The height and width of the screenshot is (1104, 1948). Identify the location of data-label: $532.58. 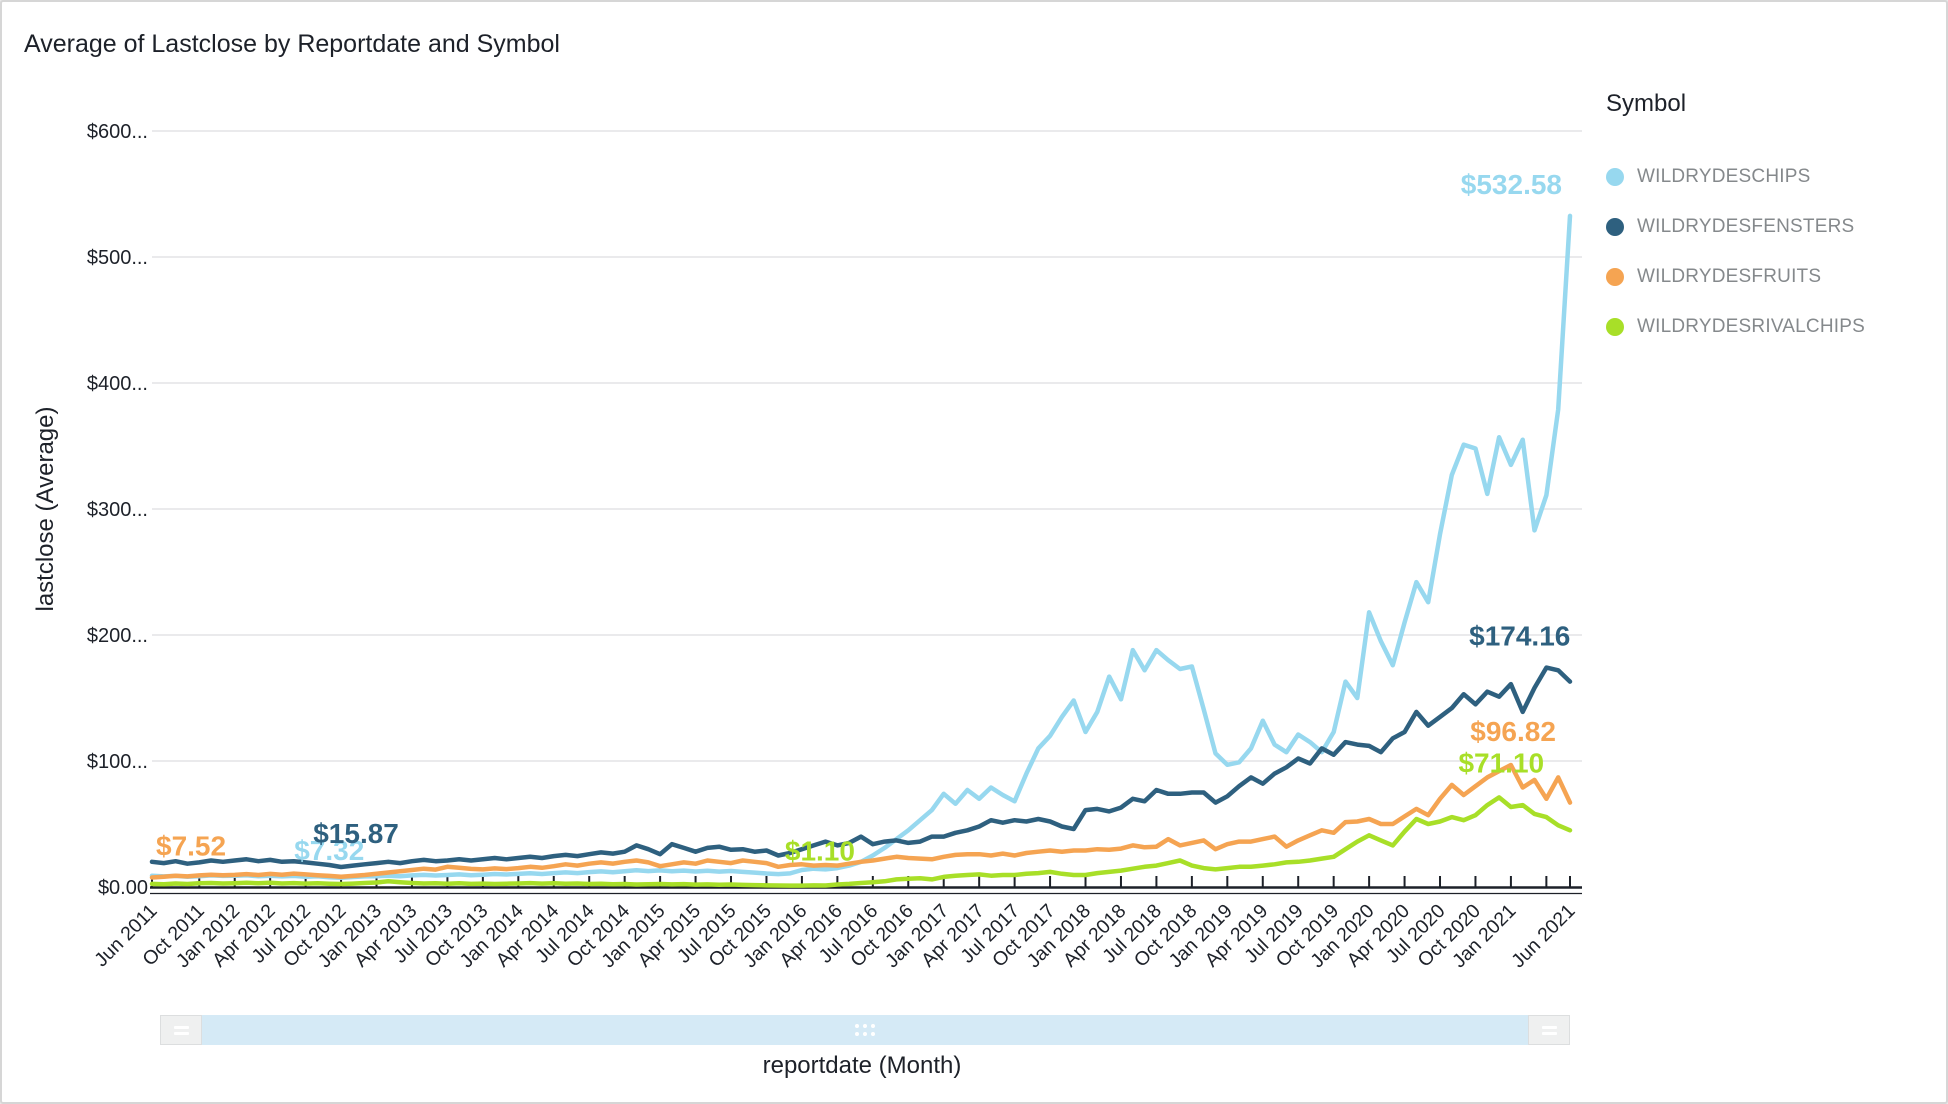
(1511, 184).